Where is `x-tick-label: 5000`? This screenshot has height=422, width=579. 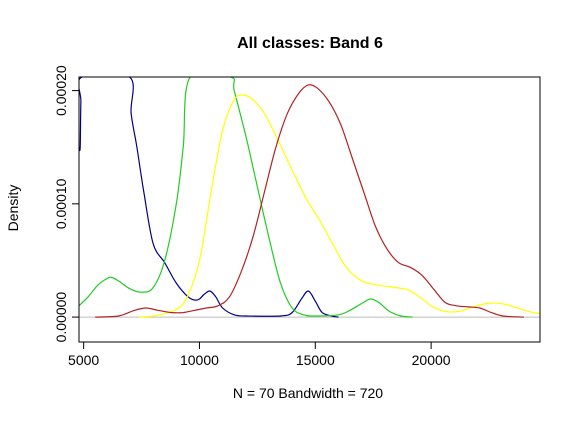 x-tick-label: 5000 is located at coordinates (83, 360).